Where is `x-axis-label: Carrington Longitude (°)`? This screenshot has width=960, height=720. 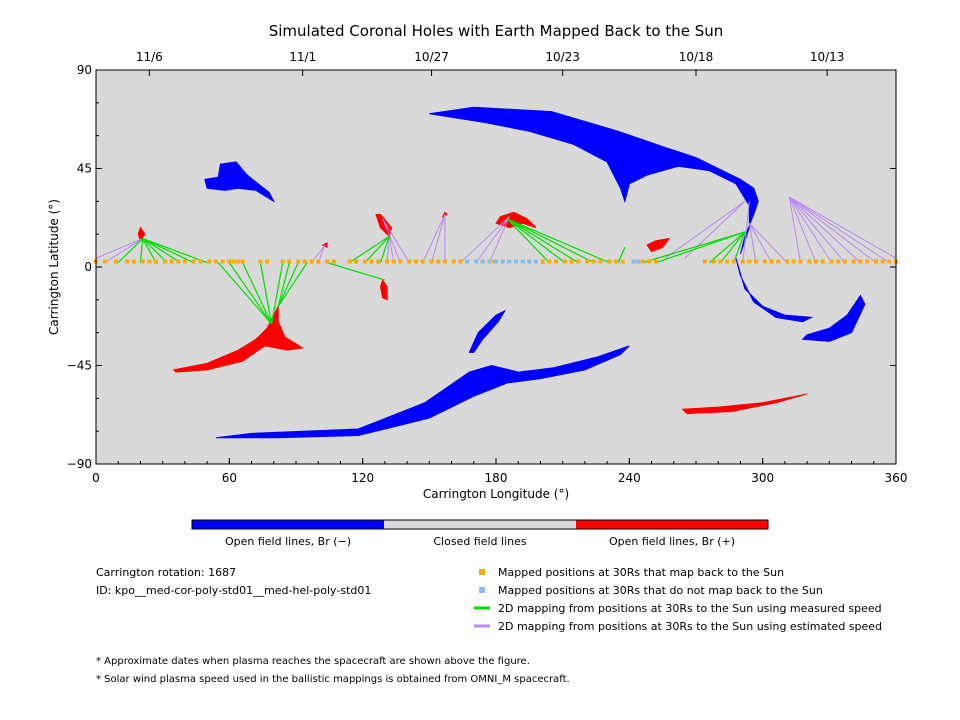
x-axis-label: Carrington Longitude (°) is located at coordinates (496, 494).